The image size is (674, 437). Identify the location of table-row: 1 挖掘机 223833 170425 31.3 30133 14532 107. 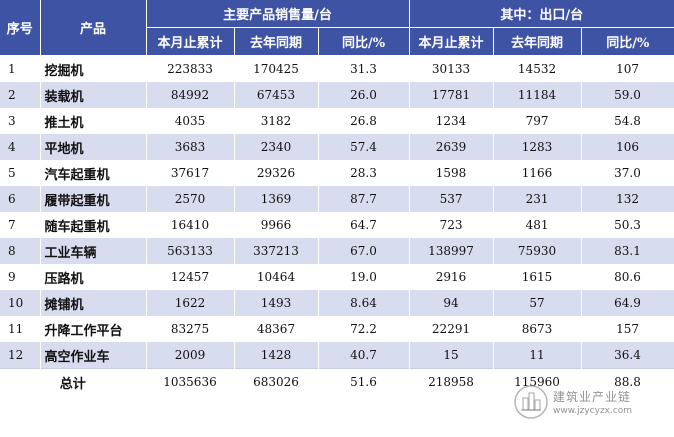
(337, 68).